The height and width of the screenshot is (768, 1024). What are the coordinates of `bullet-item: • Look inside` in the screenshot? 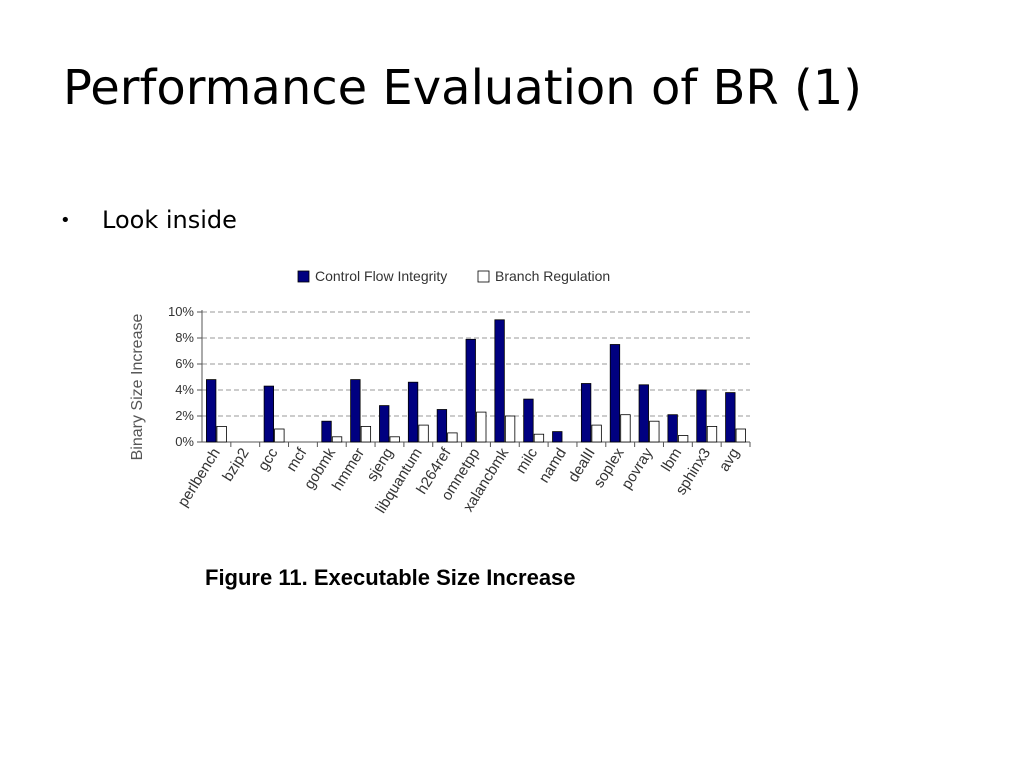 It's located at (148, 220).